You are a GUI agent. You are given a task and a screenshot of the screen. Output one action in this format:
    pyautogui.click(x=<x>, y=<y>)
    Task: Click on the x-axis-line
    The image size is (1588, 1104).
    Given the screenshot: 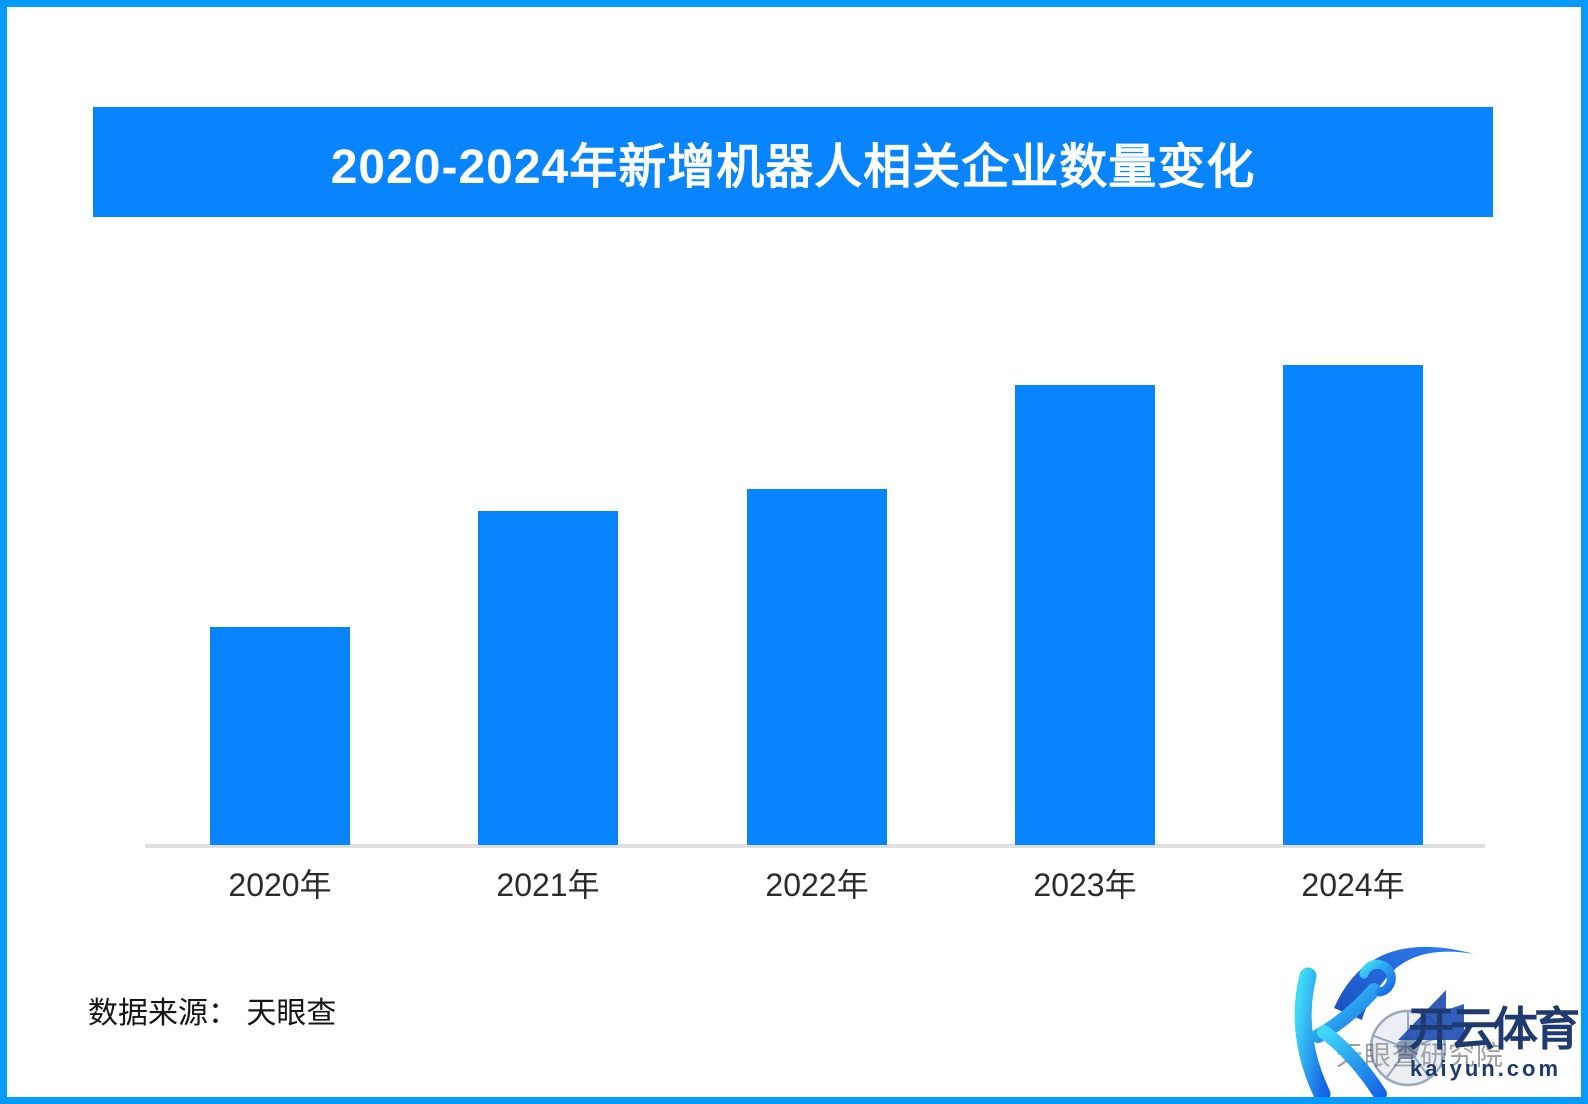 What is the action you would take?
    pyautogui.click(x=815, y=846)
    